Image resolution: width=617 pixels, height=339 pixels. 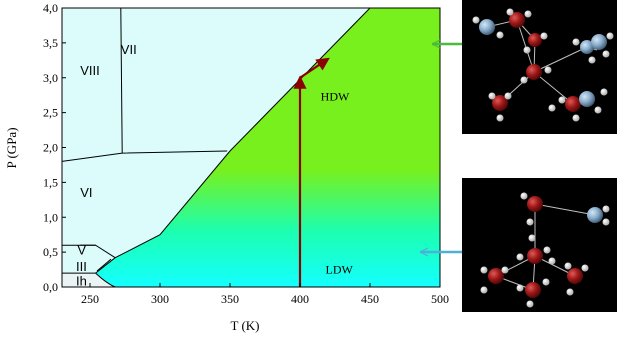 I want to click on phase-label-vi: VI, so click(x=86, y=192).